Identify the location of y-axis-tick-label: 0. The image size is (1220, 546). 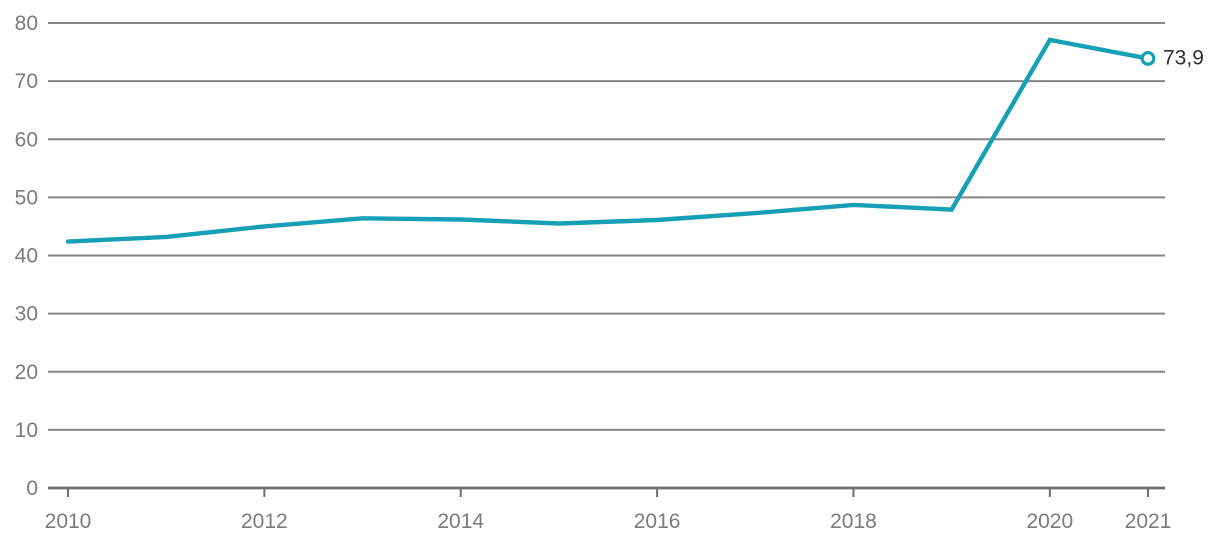
(32, 488).